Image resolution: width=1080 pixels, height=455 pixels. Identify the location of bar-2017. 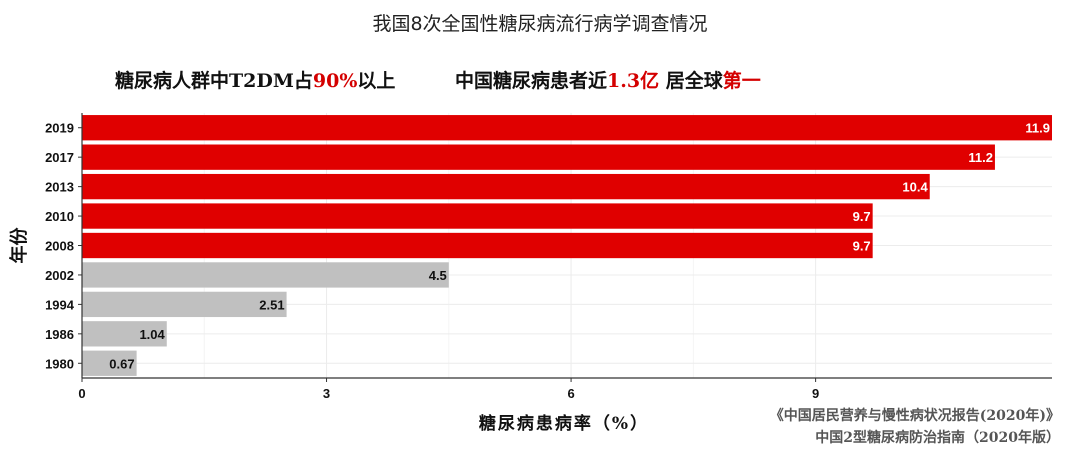
(538, 157).